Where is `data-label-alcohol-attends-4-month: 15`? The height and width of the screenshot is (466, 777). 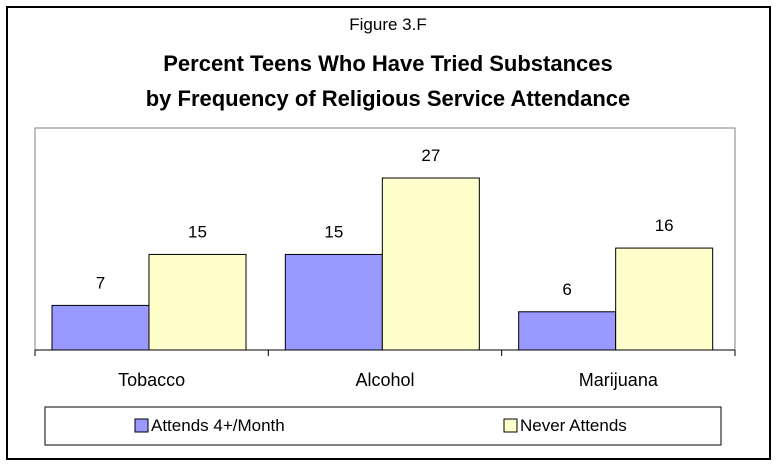
data-label-alcohol-attends-4-month: 15 is located at coordinates (333, 231).